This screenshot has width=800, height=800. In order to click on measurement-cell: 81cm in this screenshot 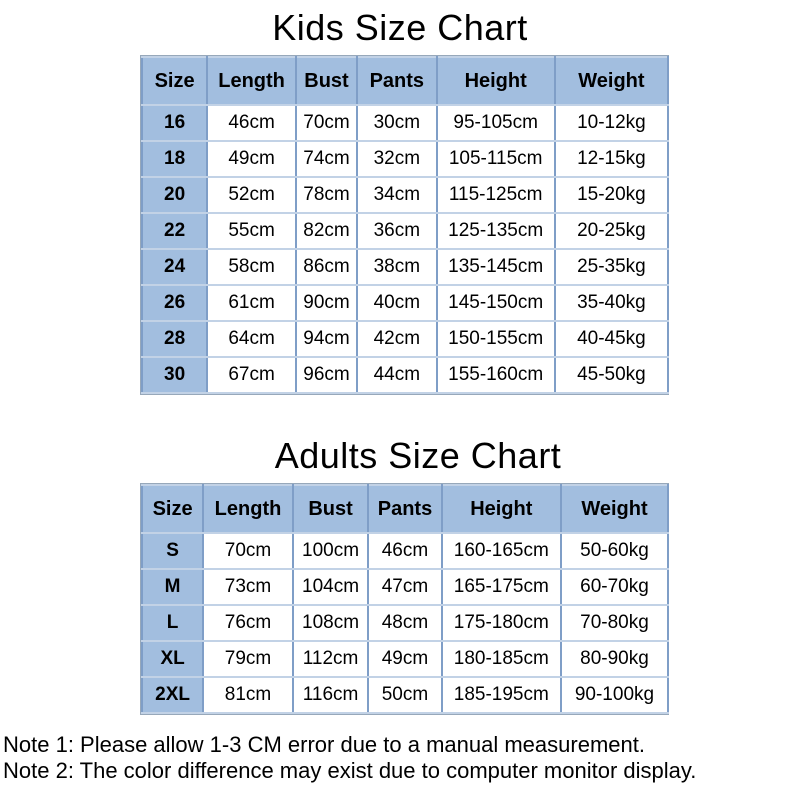, I will do `click(248, 695)`.